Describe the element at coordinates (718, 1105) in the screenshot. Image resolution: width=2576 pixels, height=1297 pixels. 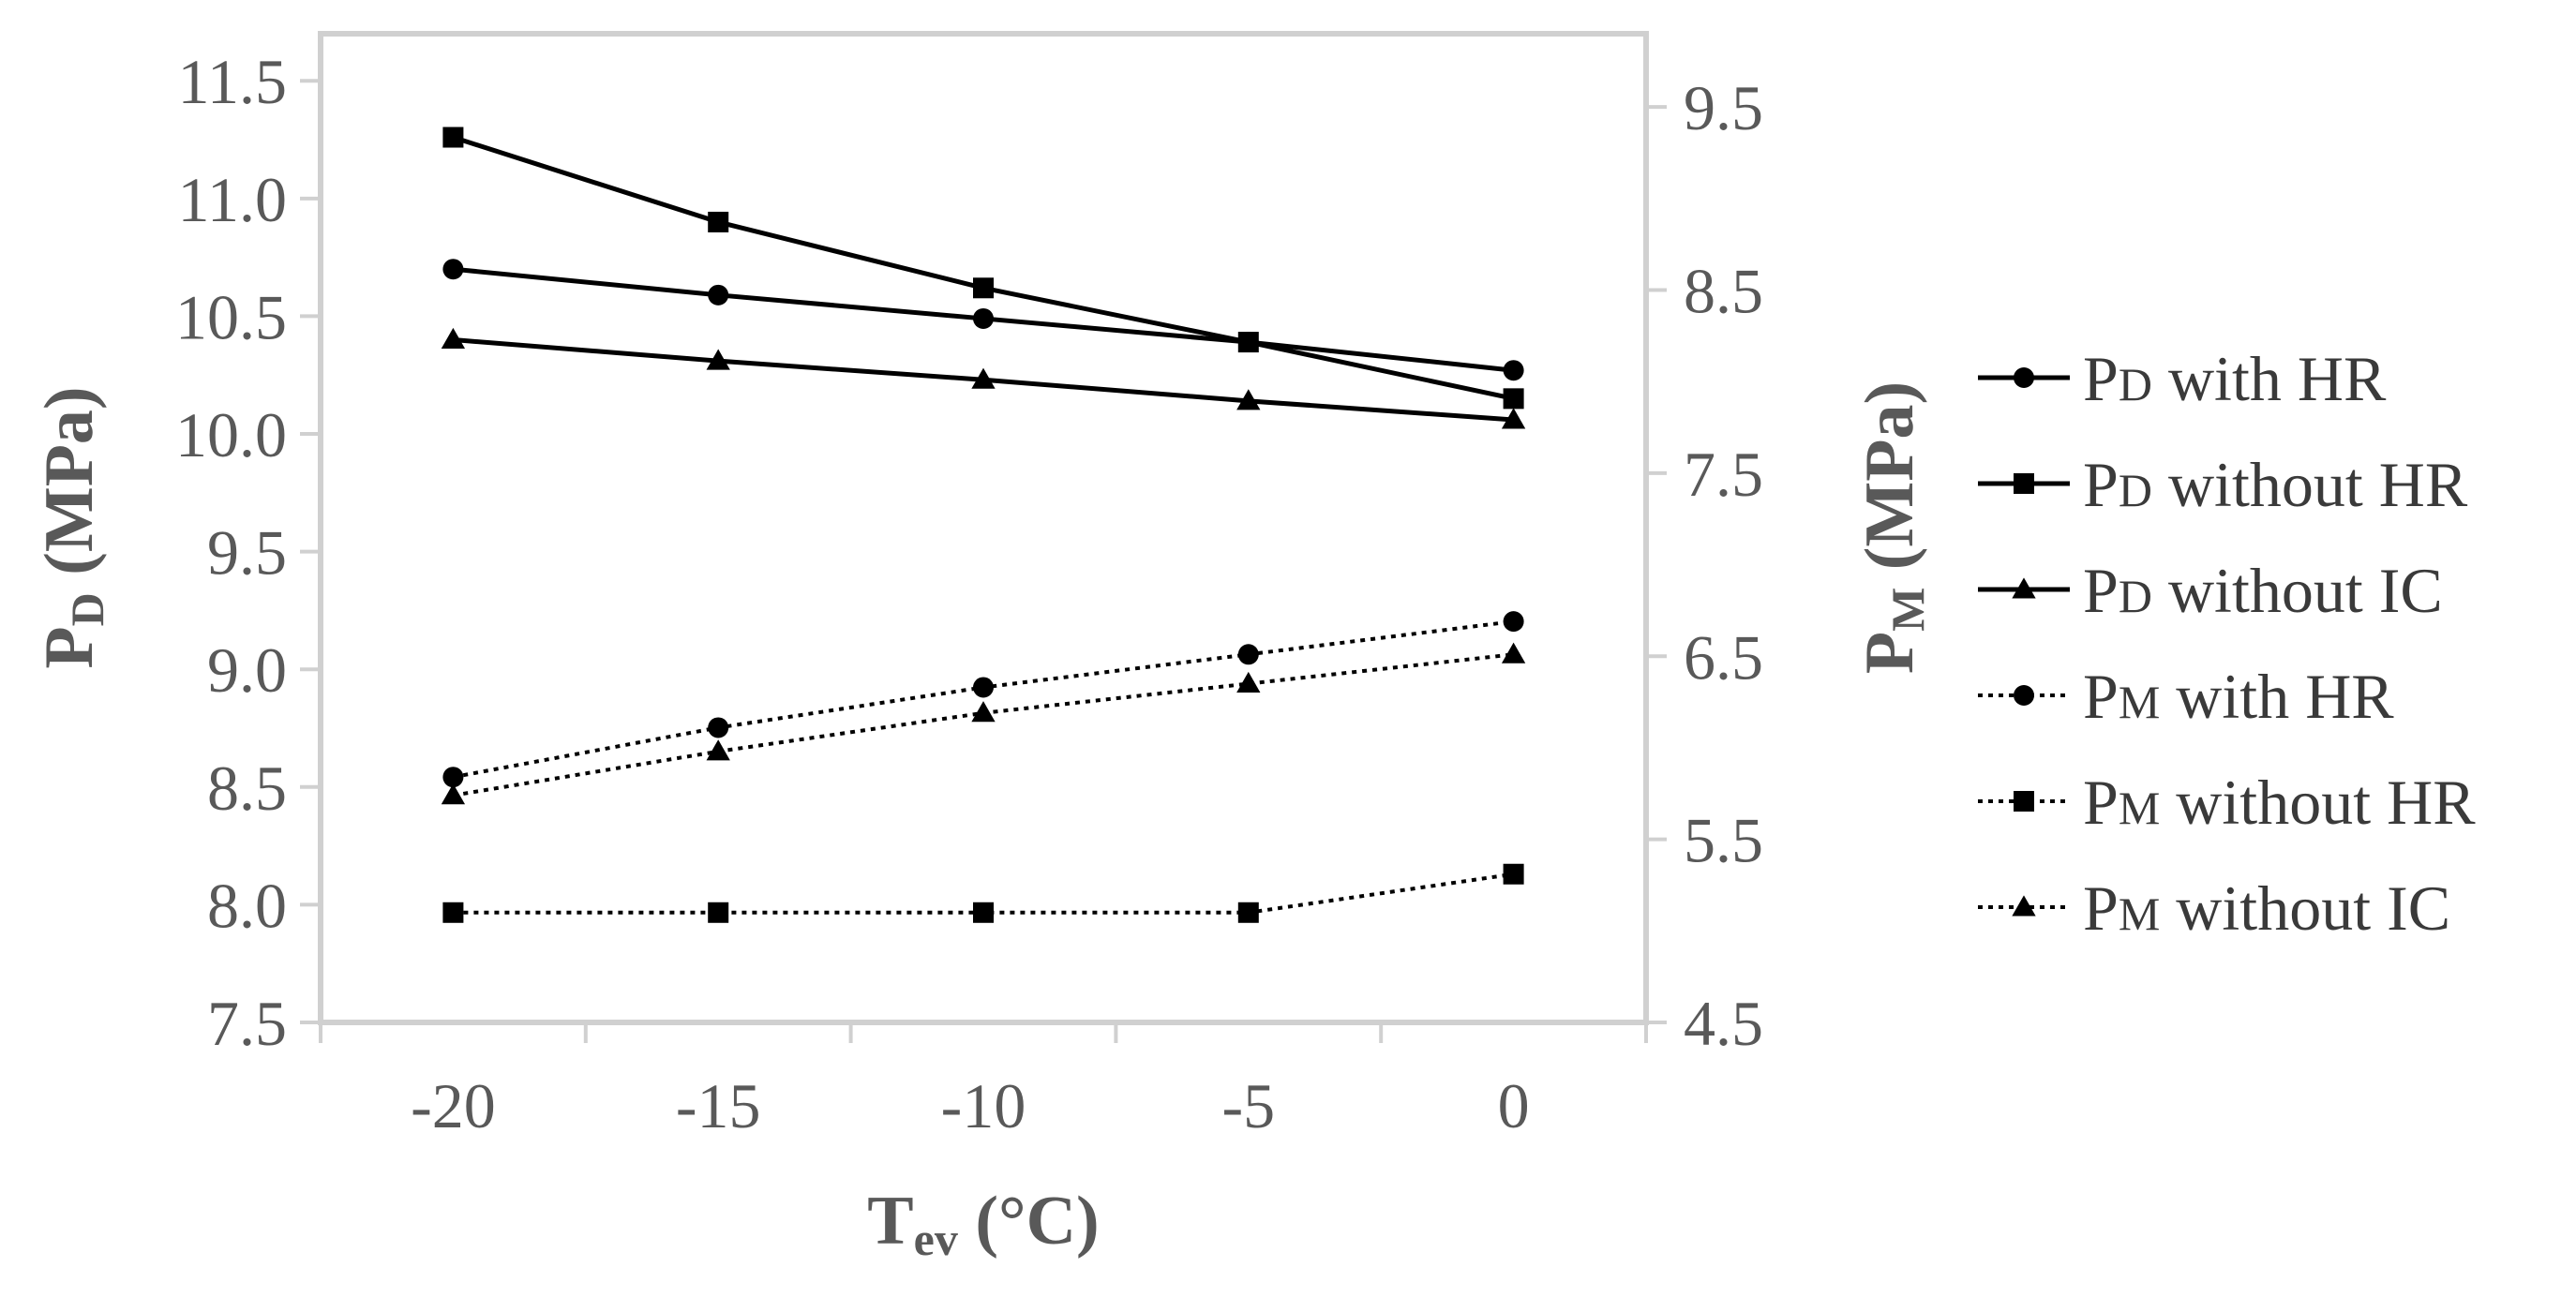
I see `x-tick-label: -15` at that location.